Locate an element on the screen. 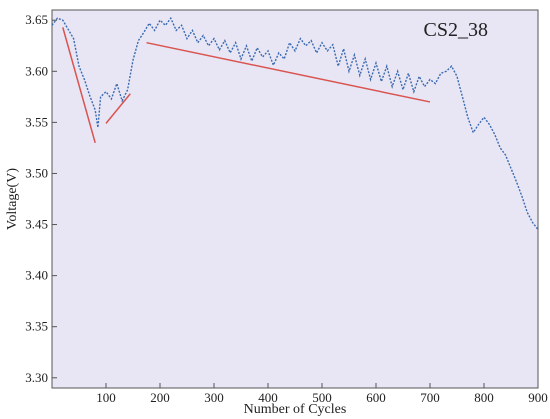  x-axis-ticks: 100 200 300 400 500 600 700 800 900 is located at coordinates (322, 394).